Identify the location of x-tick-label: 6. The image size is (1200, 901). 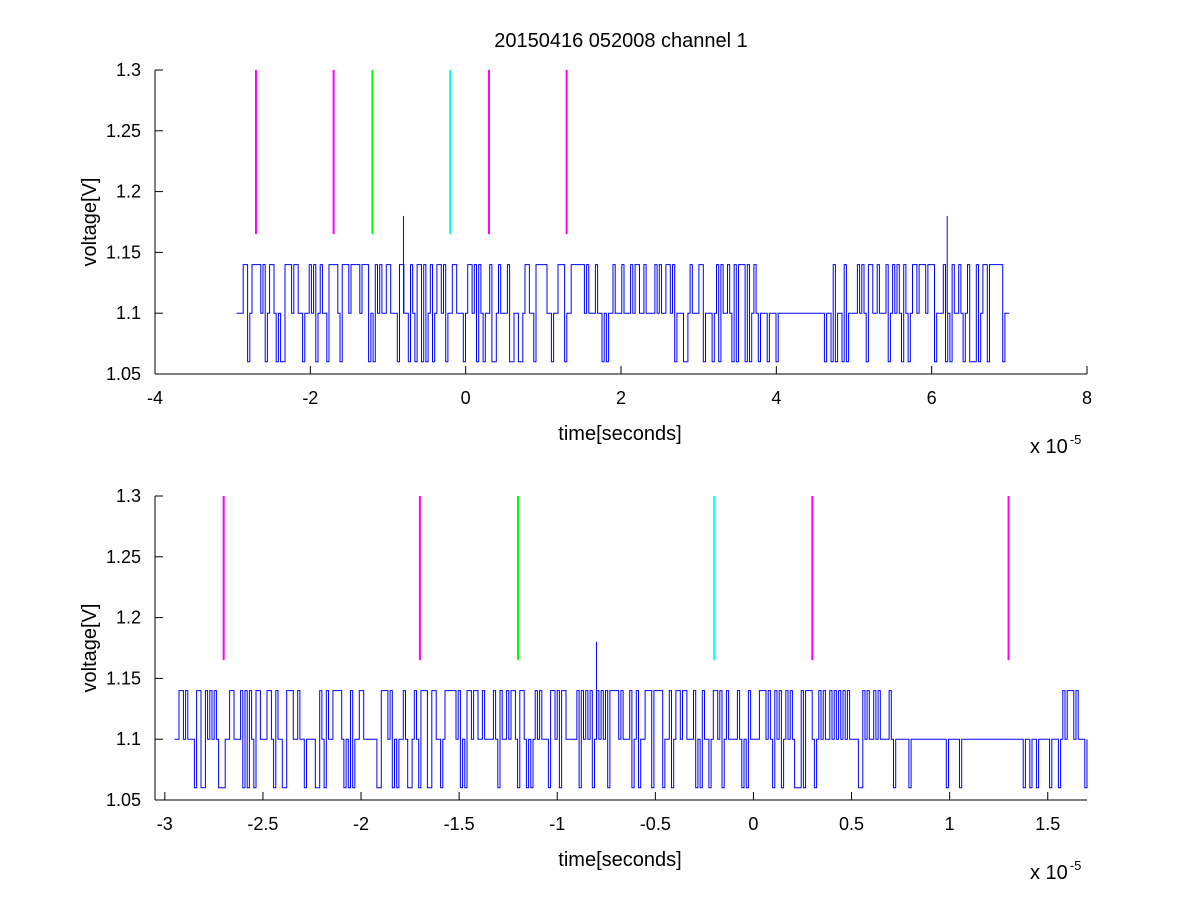
(932, 398).